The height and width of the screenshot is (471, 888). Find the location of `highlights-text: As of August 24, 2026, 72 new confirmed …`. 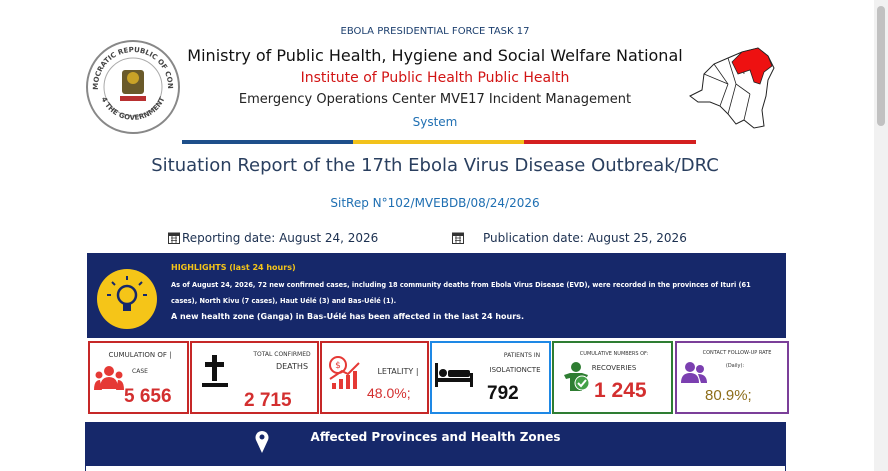

highlights-text: As of August 24, 2026, 72 new confirmed … is located at coordinates (472, 301).